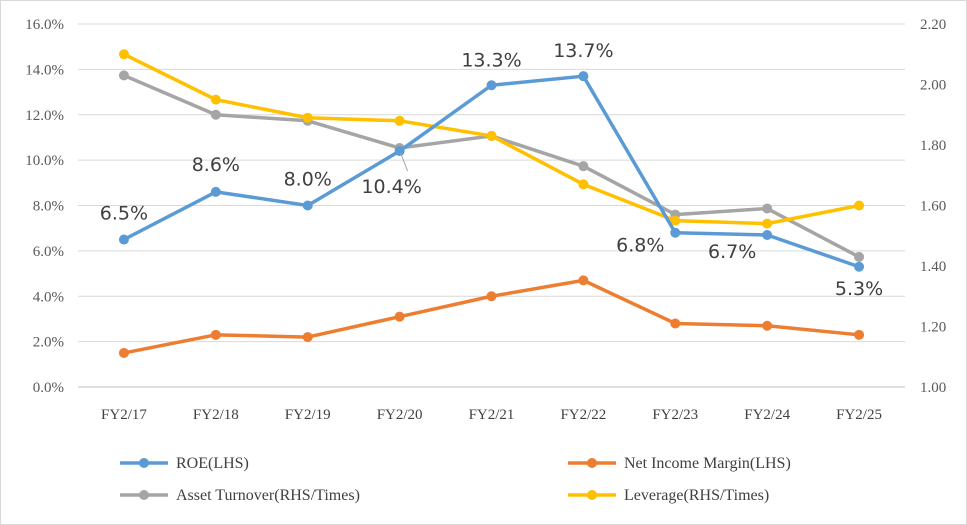  Describe the element at coordinates (400, 415) in the screenshot. I see `x-tick-label: FY2/20` at that location.